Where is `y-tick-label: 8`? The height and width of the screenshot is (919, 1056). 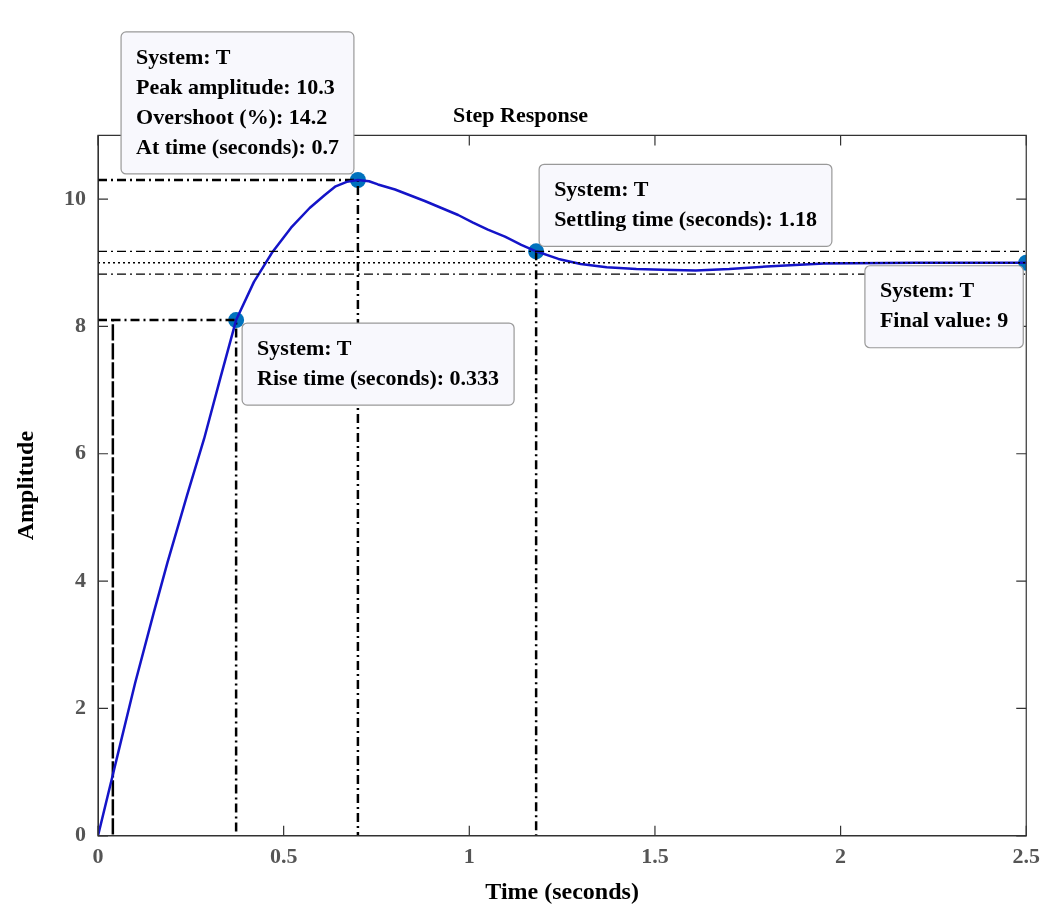
y-tick-label: 8 is located at coordinates (80, 325).